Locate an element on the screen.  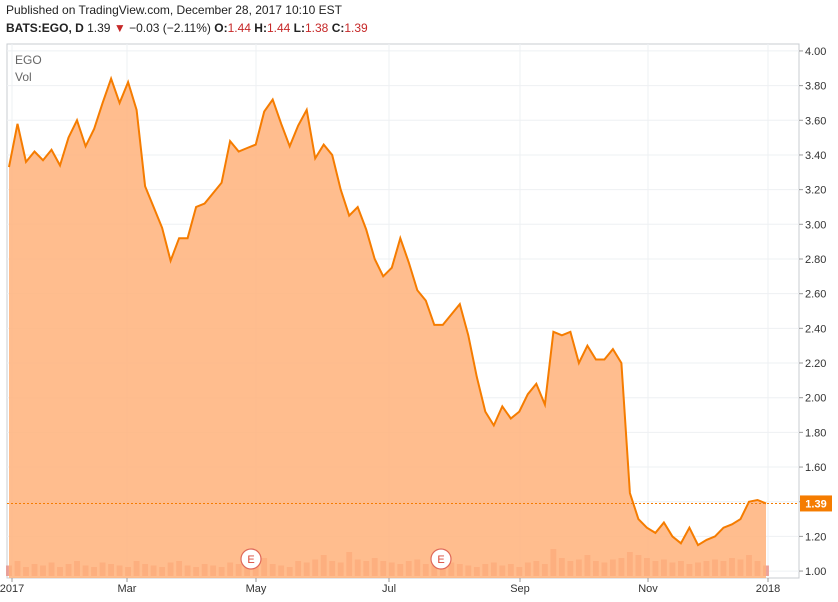
high-label: H: is located at coordinates (260, 28).